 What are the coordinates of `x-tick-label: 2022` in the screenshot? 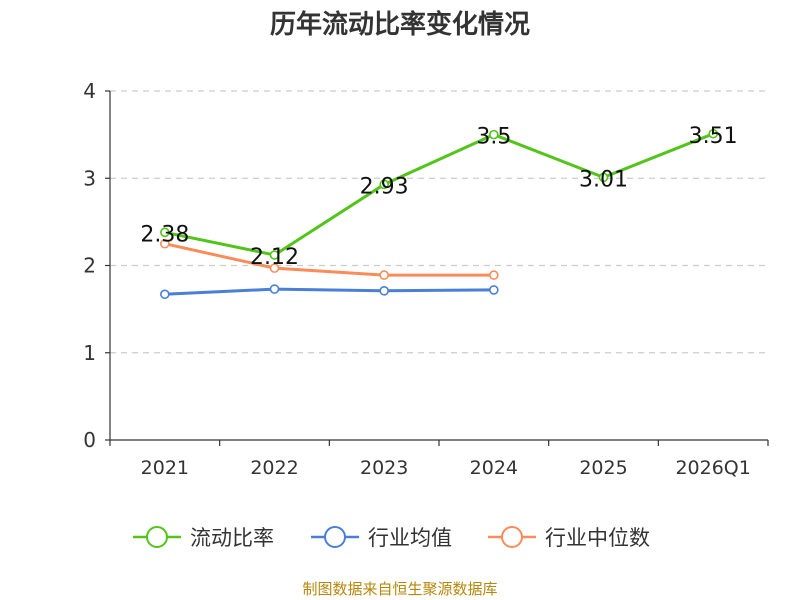 It's located at (274, 468).